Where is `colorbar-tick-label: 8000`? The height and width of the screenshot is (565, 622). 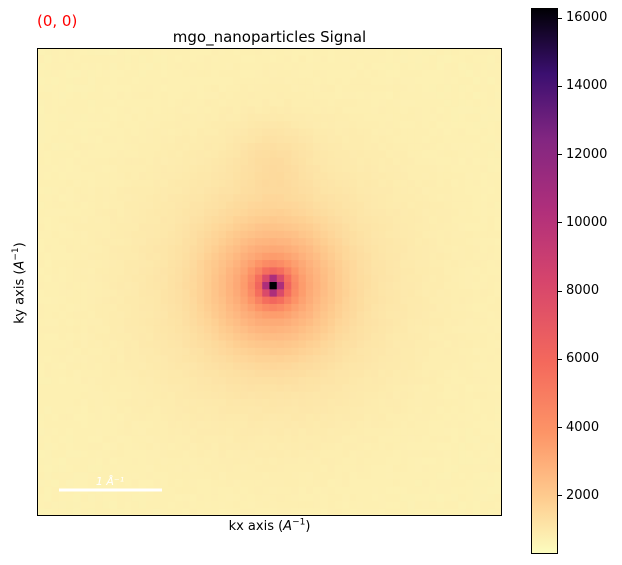 colorbar-tick-label: 8000 is located at coordinates (583, 291).